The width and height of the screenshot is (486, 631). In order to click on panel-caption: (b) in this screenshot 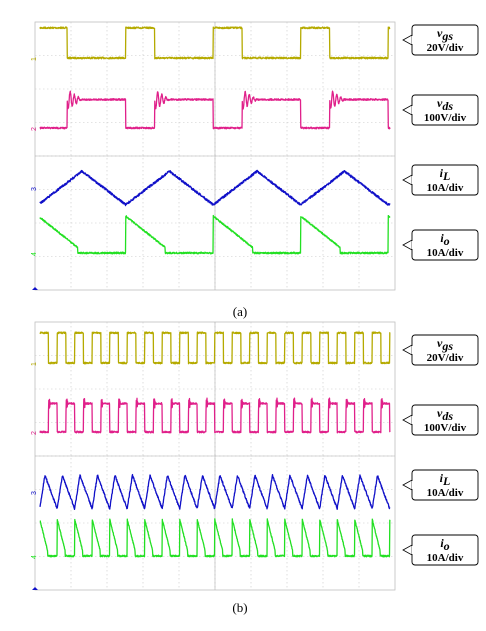, I will do `click(239, 607)`.